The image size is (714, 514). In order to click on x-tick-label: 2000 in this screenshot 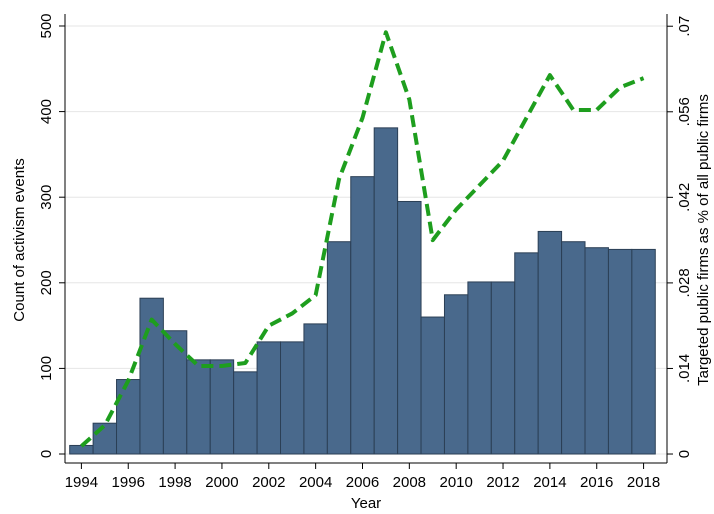, I will do `click(221, 482)`.